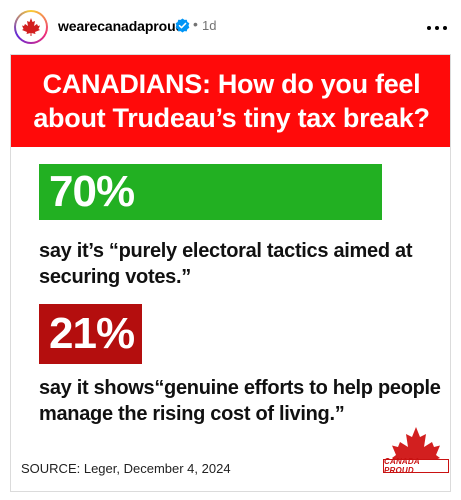 The image size is (461, 500). I want to click on post-time: 1d, so click(209, 25).